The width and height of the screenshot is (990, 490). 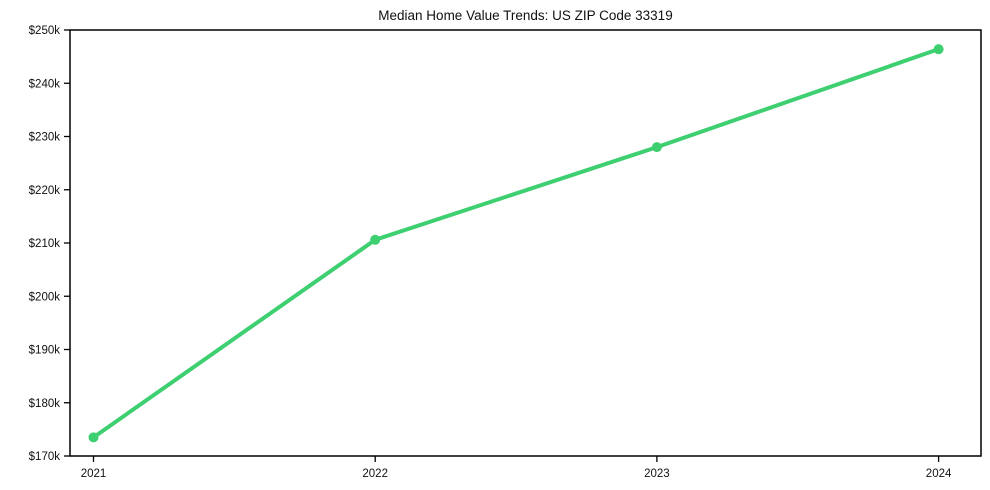 I want to click on x-tick-label: 2023, so click(x=657, y=474).